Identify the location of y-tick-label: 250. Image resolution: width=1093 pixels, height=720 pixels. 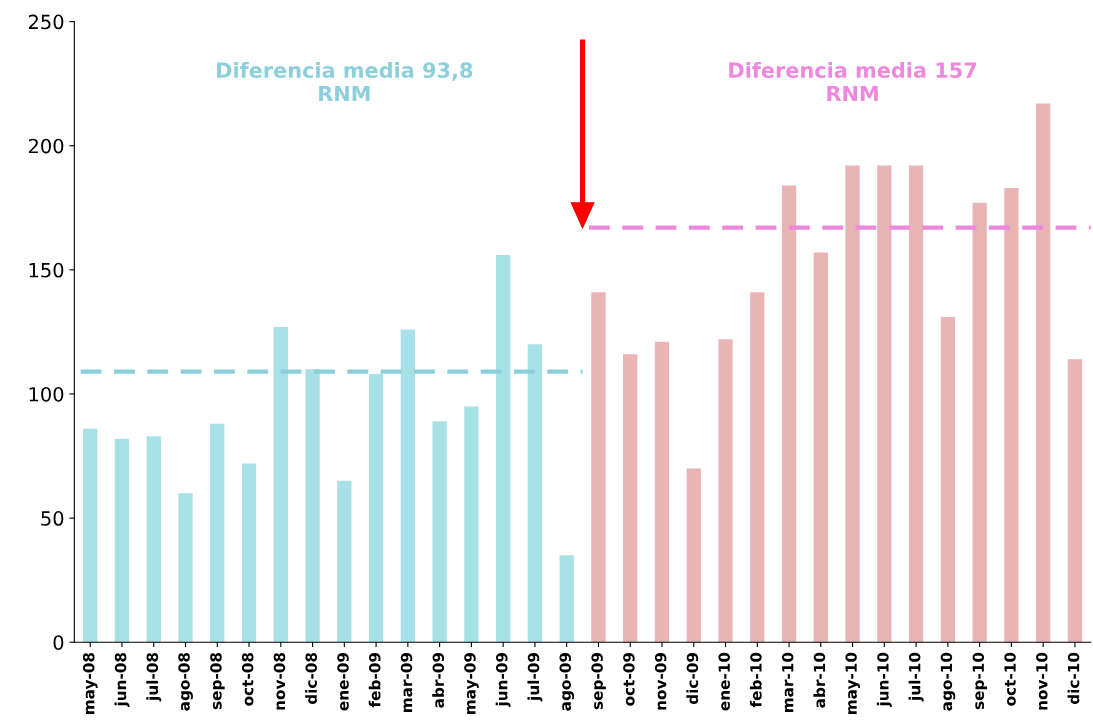
(46, 22).